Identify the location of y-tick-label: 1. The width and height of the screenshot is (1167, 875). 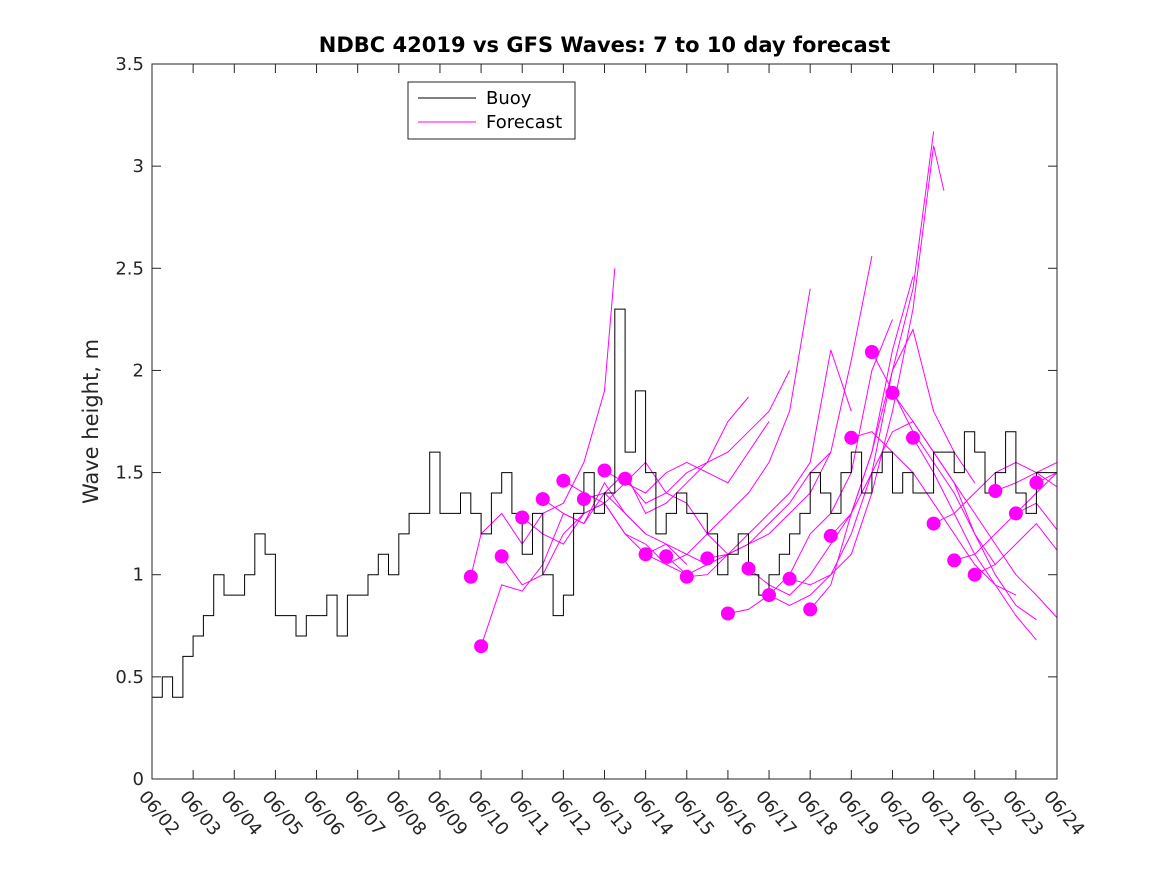
(138, 575).